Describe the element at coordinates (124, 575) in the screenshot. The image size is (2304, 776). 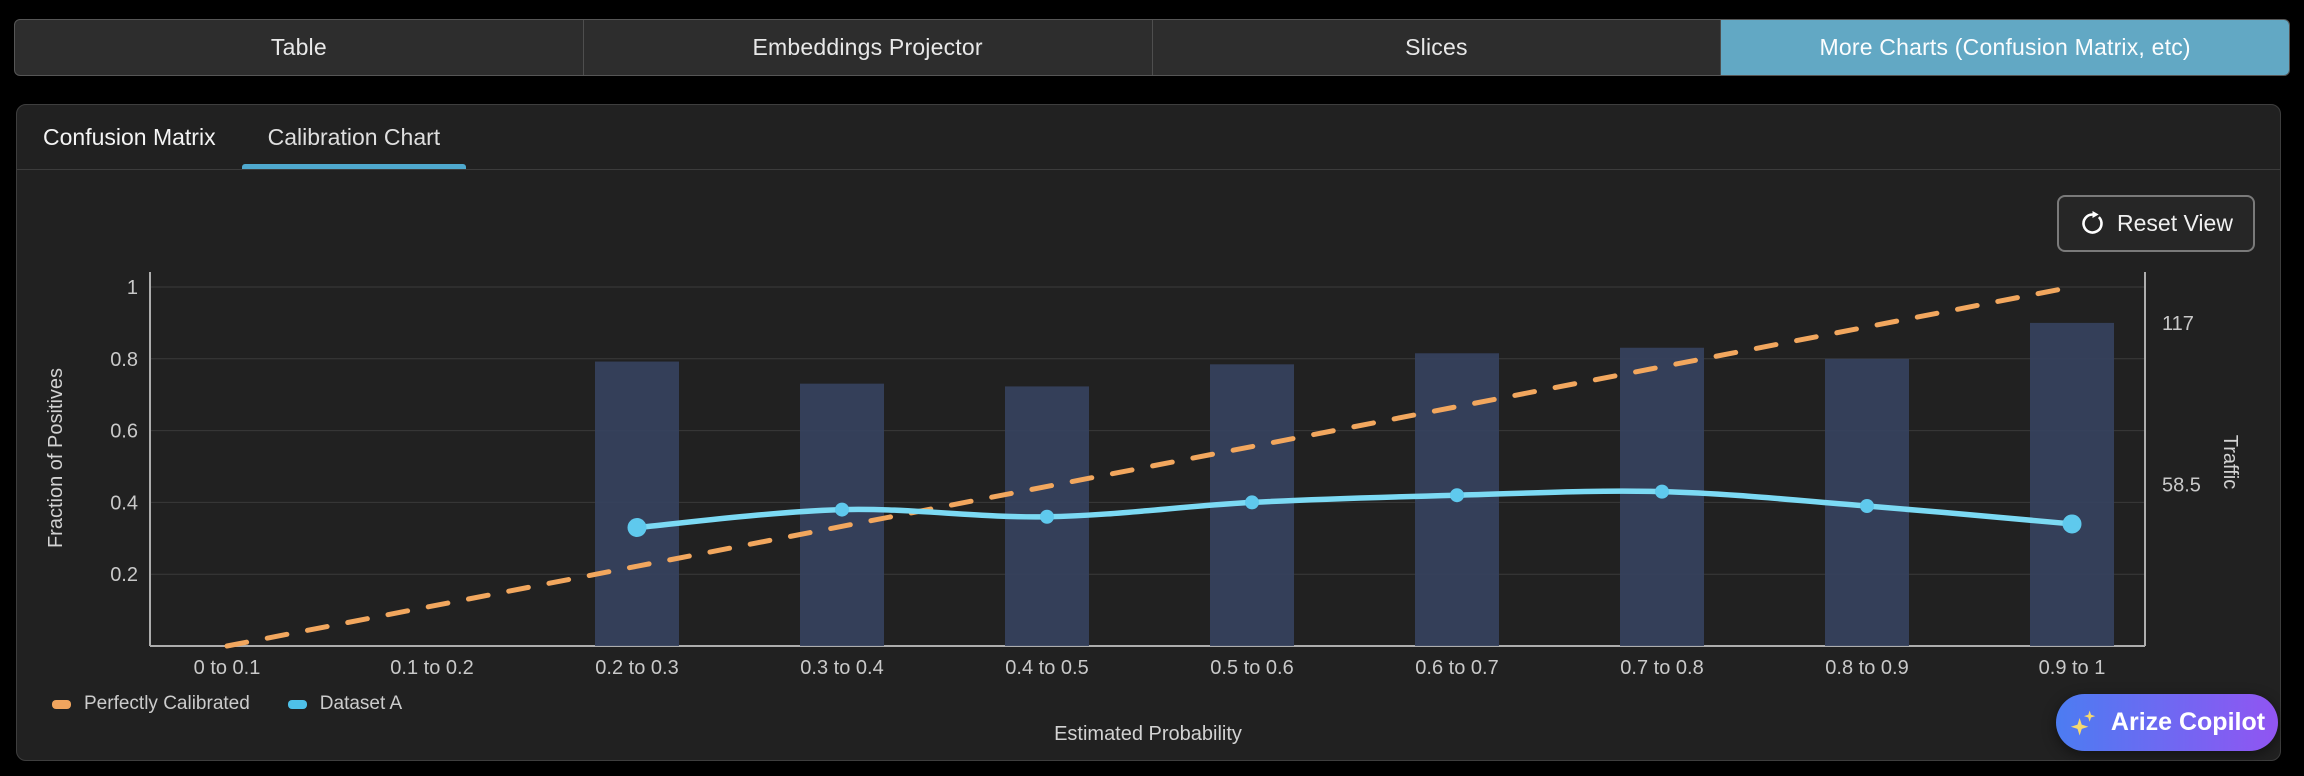
I see `y-axis-tick-label: 0.2` at that location.